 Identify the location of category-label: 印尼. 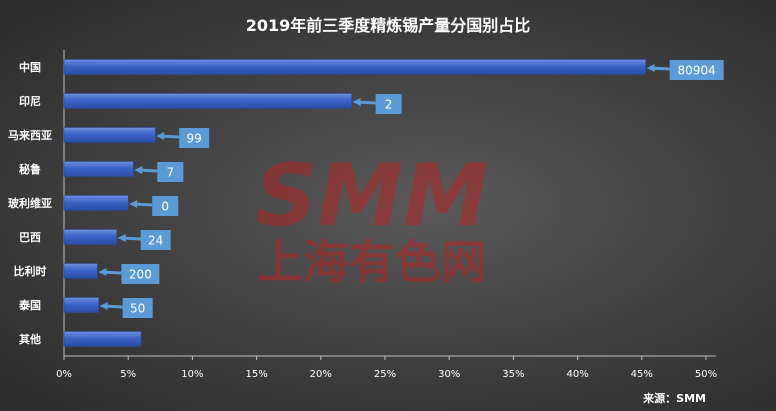
(30, 101).